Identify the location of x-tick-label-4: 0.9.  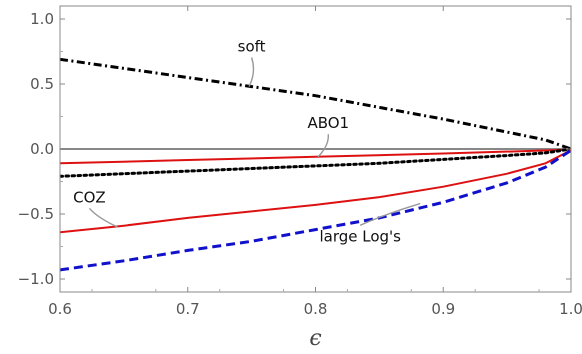
(443, 309).